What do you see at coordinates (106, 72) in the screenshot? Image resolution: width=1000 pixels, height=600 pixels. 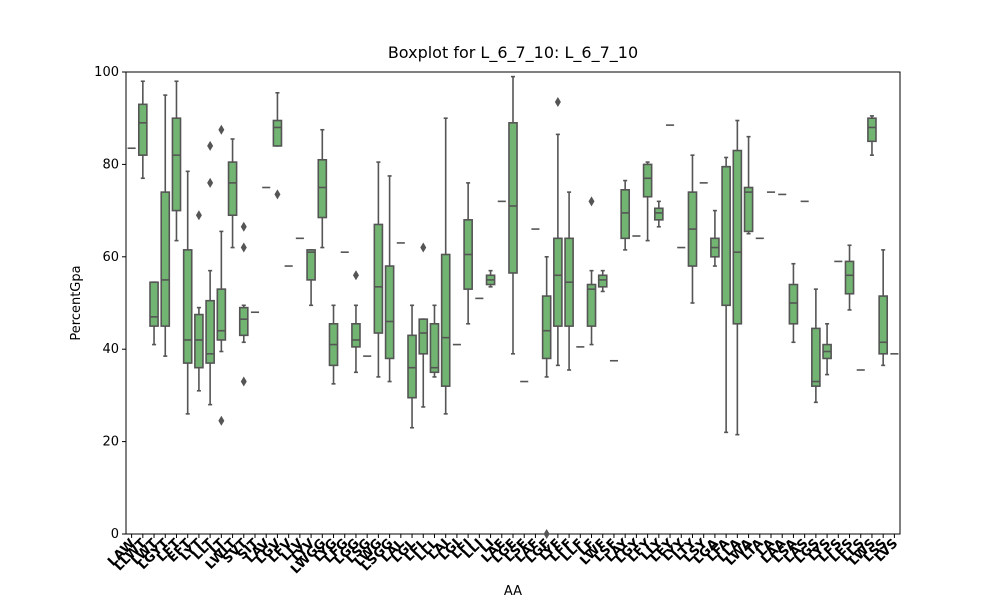 I see `y-tick-label: 100` at bounding box center [106, 72].